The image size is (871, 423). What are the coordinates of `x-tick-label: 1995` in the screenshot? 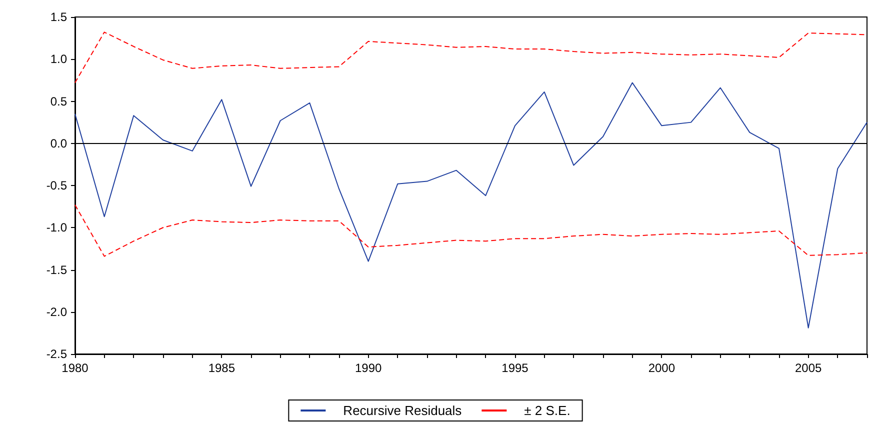 It's located at (515, 368).